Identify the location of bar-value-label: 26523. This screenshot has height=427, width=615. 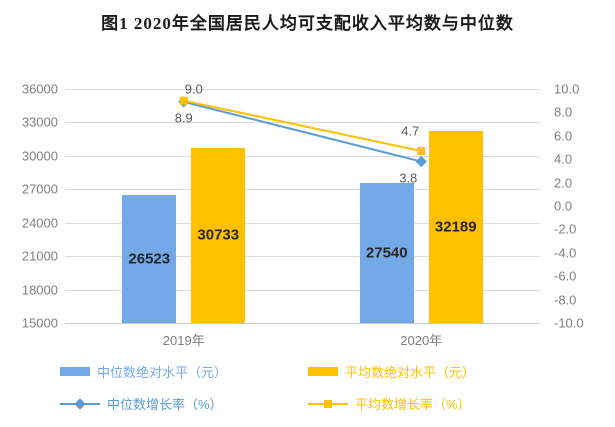
(149, 259).